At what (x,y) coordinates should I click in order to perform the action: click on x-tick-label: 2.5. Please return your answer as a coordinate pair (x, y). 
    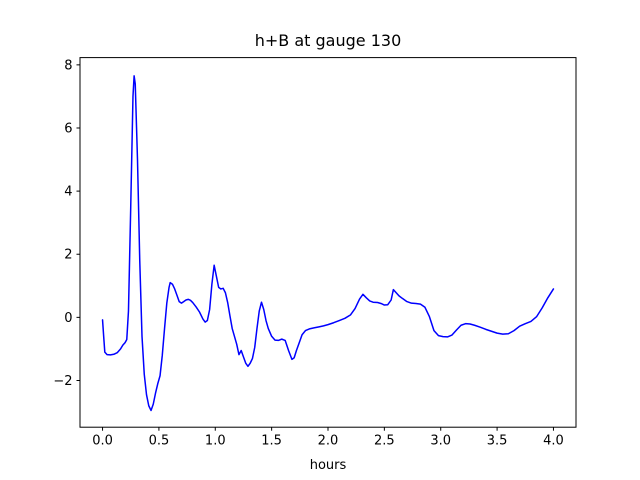
    Looking at the image, I should click on (384, 441).